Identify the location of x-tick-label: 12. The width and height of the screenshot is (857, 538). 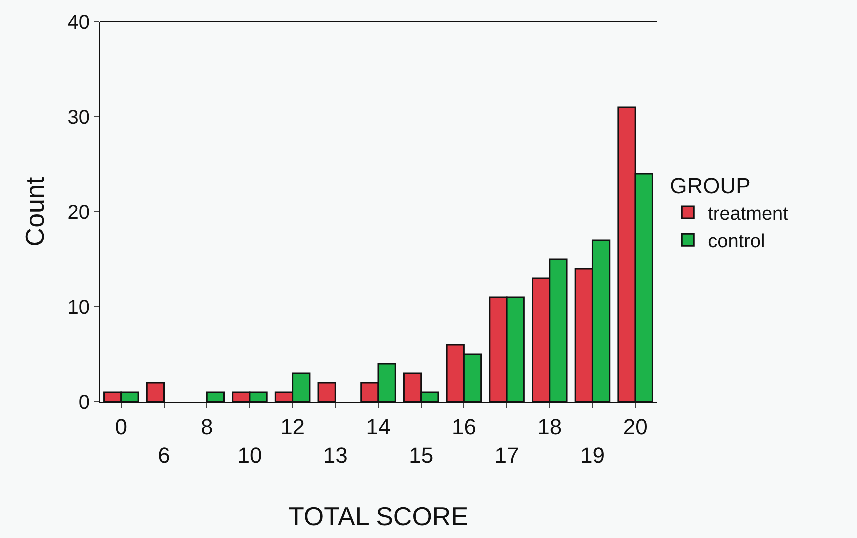
(293, 427).